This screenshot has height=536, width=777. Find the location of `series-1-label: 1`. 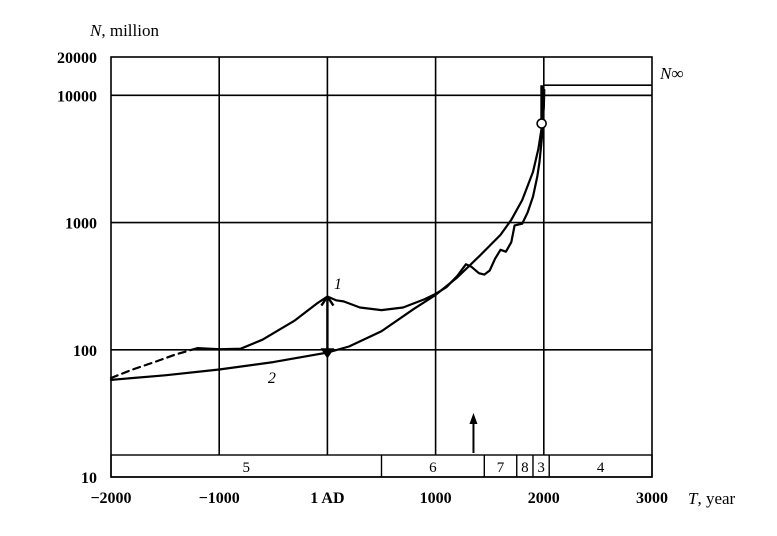

series-1-label: 1 is located at coordinates (338, 284).